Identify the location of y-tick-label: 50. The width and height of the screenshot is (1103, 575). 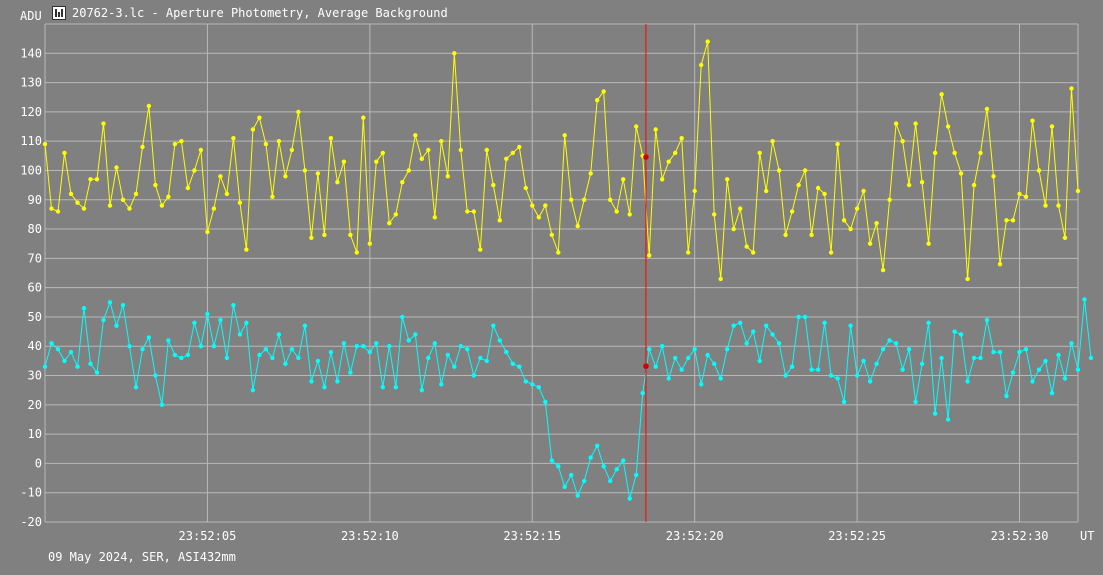
(35, 317).